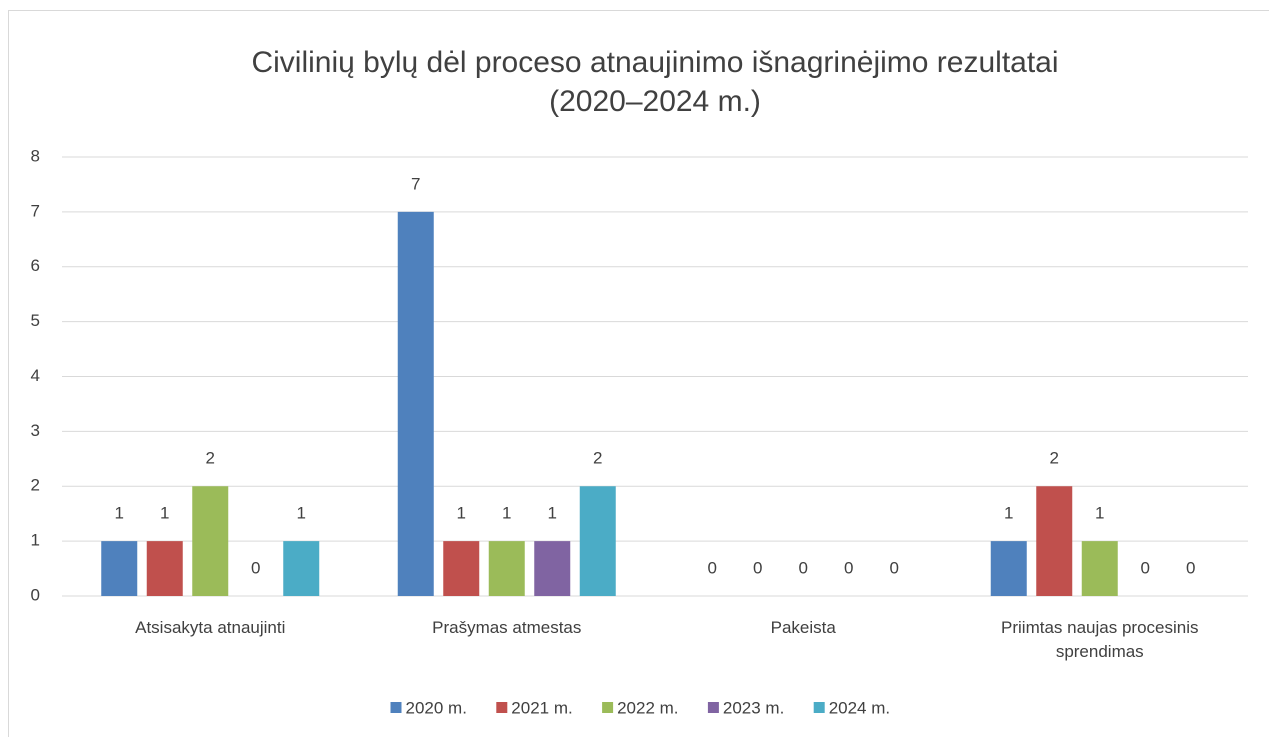 Image resolution: width=1269 pixels, height=737 pixels. What do you see at coordinates (541, 707) in the screenshot?
I see `legend-label: 2021 m.` at bounding box center [541, 707].